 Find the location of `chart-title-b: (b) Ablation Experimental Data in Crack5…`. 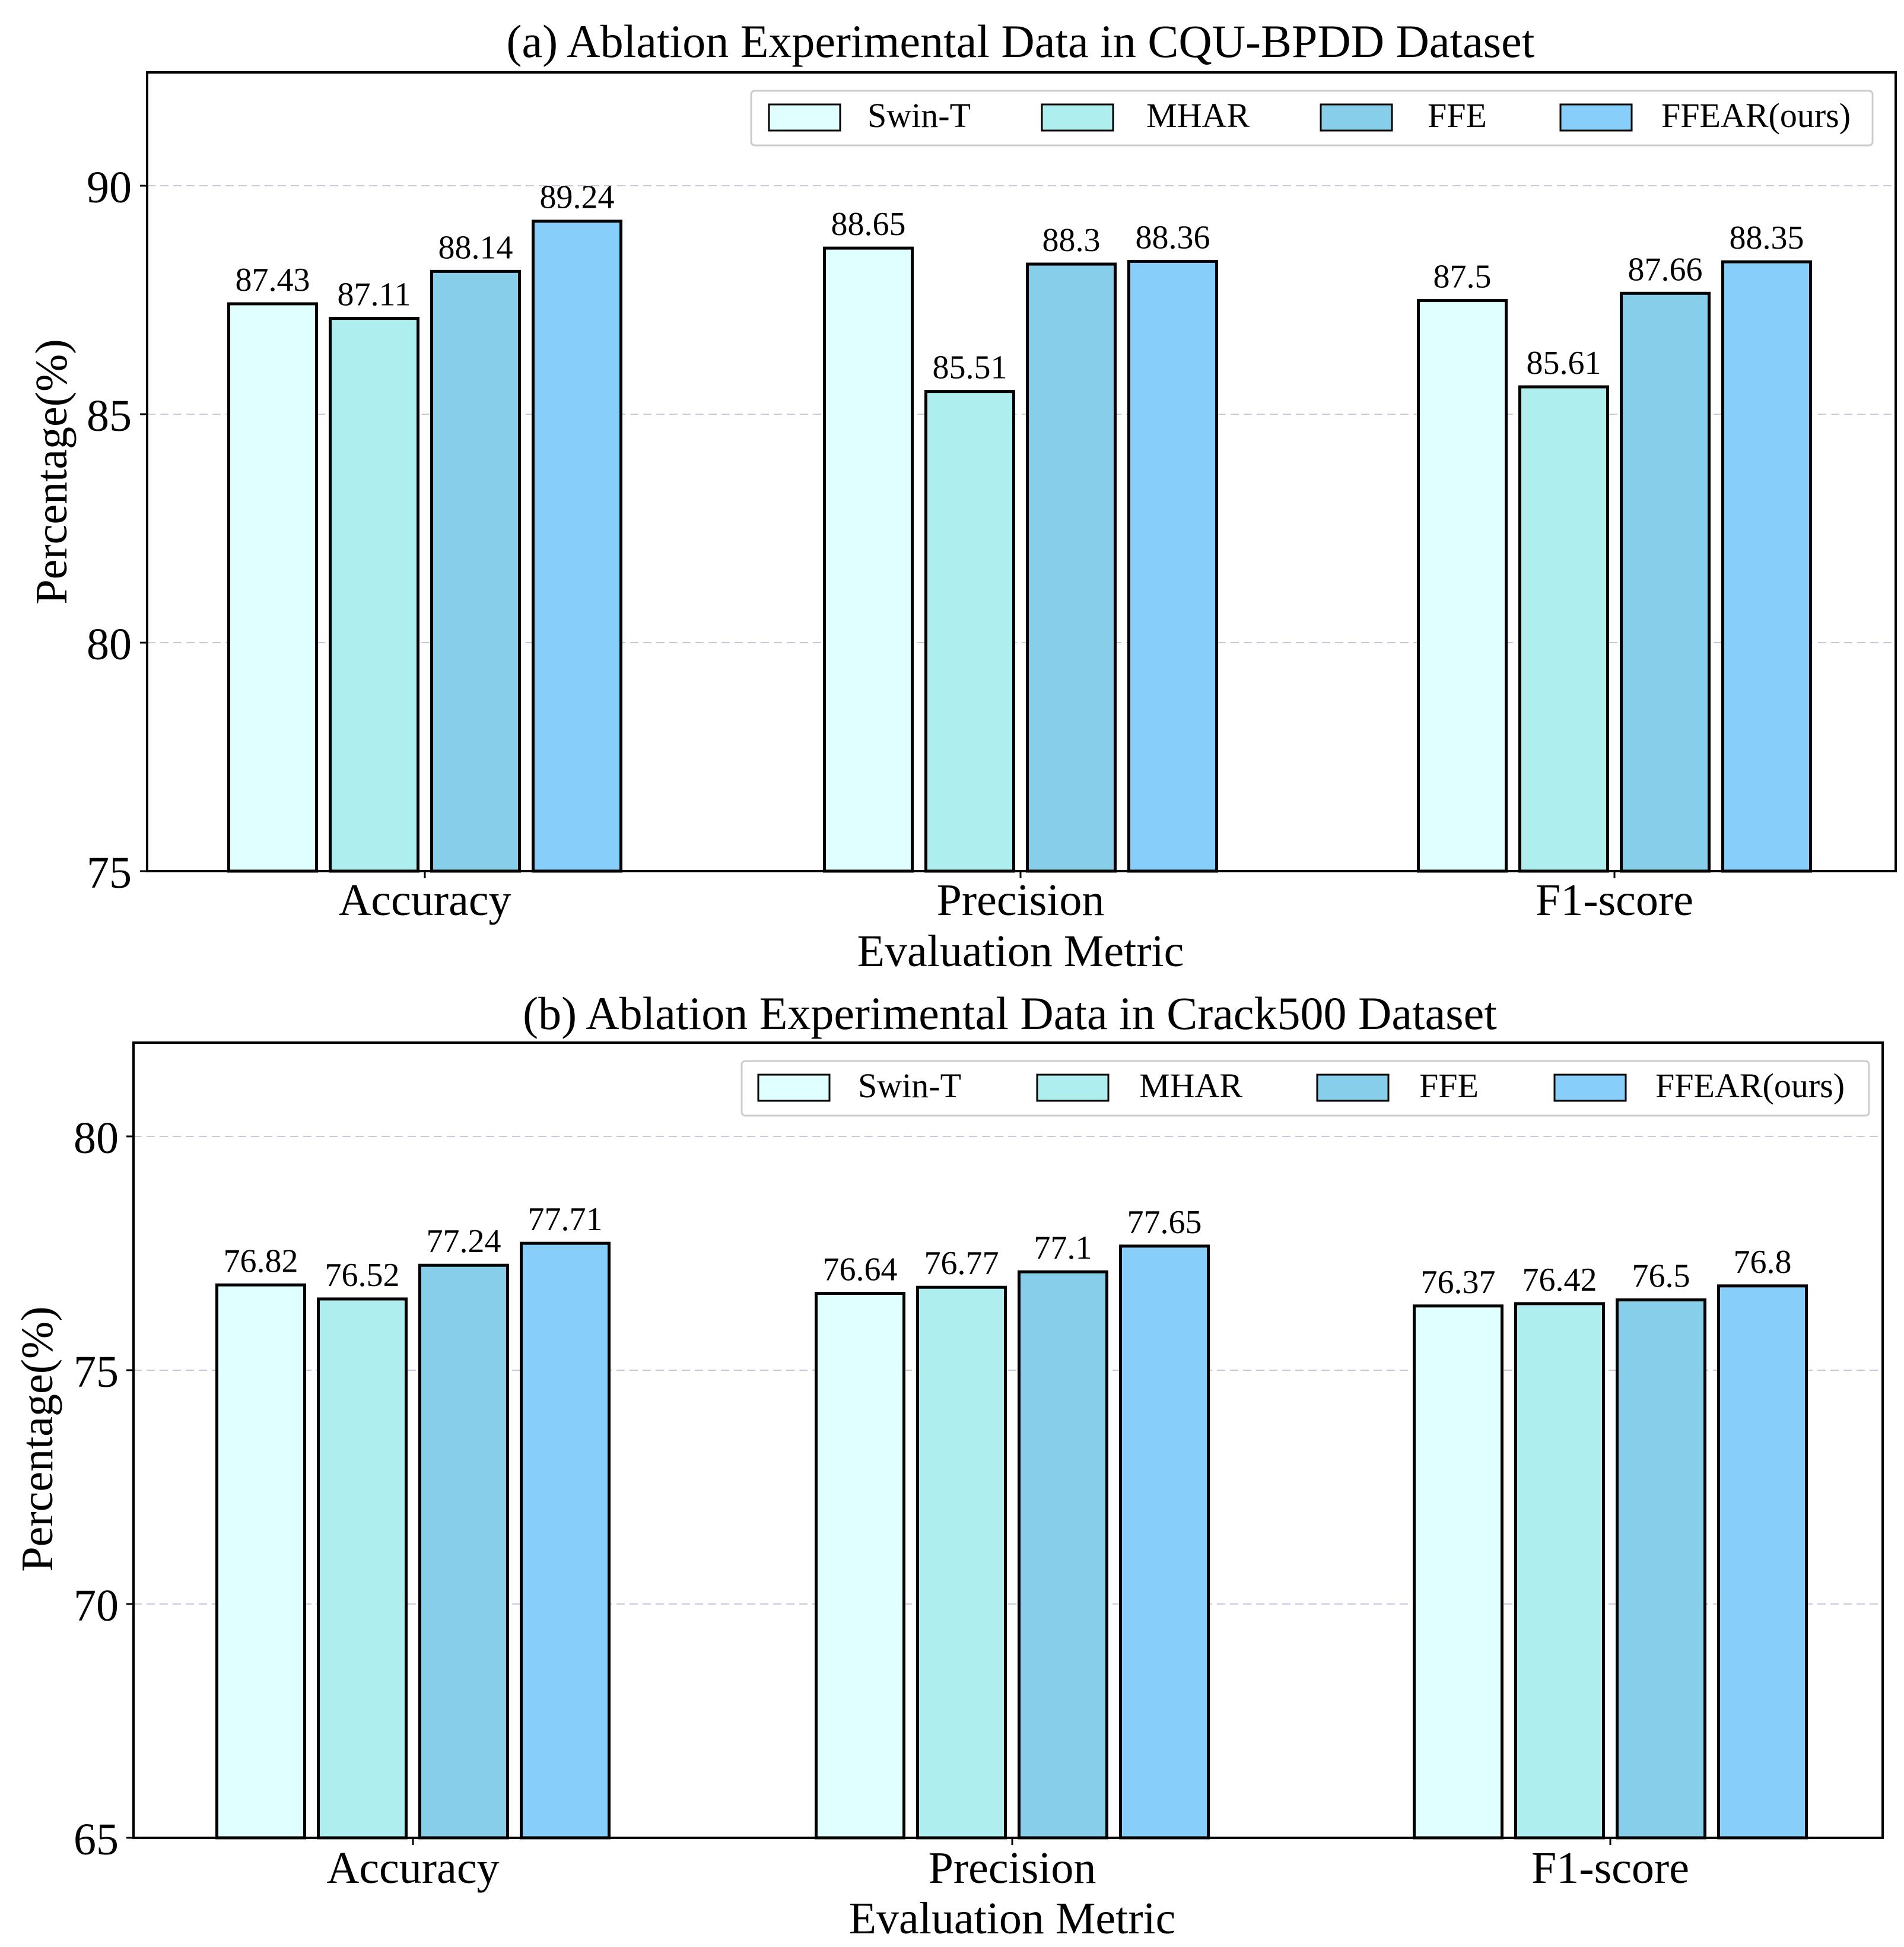

chart-title-b: (b) Ablation Experimental Data in Crack5… is located at coordinates (1010, 1013).